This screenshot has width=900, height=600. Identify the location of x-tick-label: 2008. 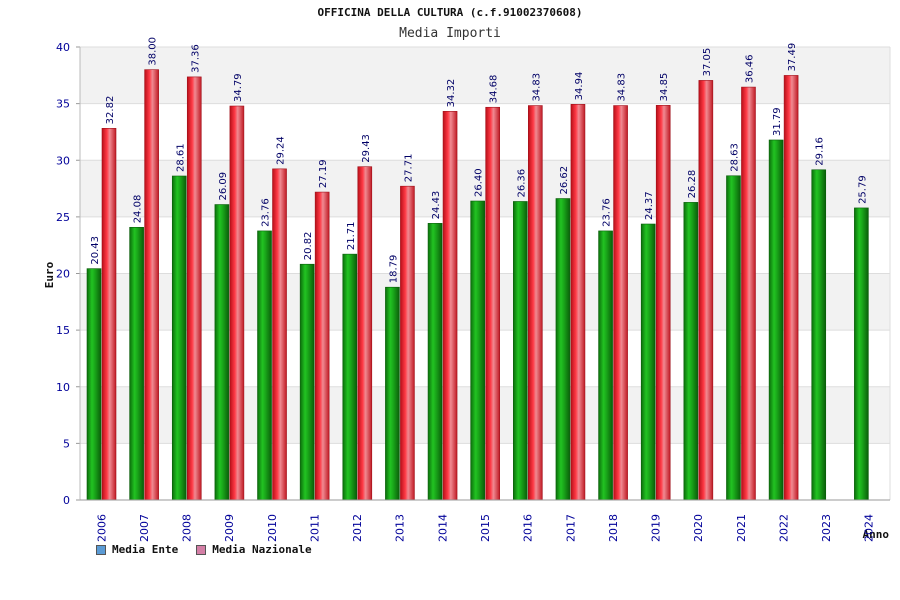
(187, 528).